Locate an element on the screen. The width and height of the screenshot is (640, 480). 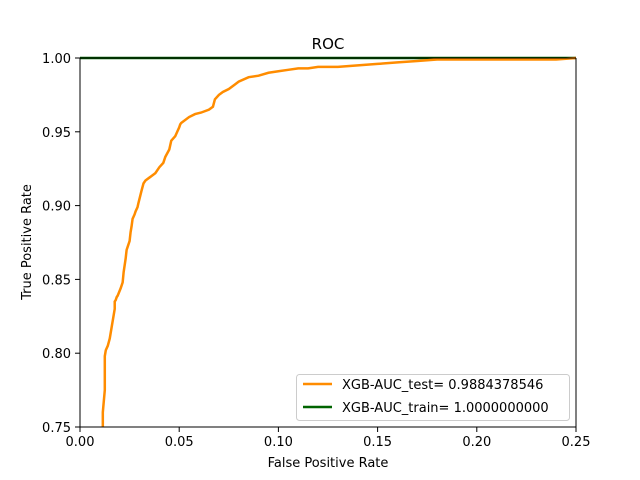
y-tick-label: 0.80 is located at coordinates (56, 354).